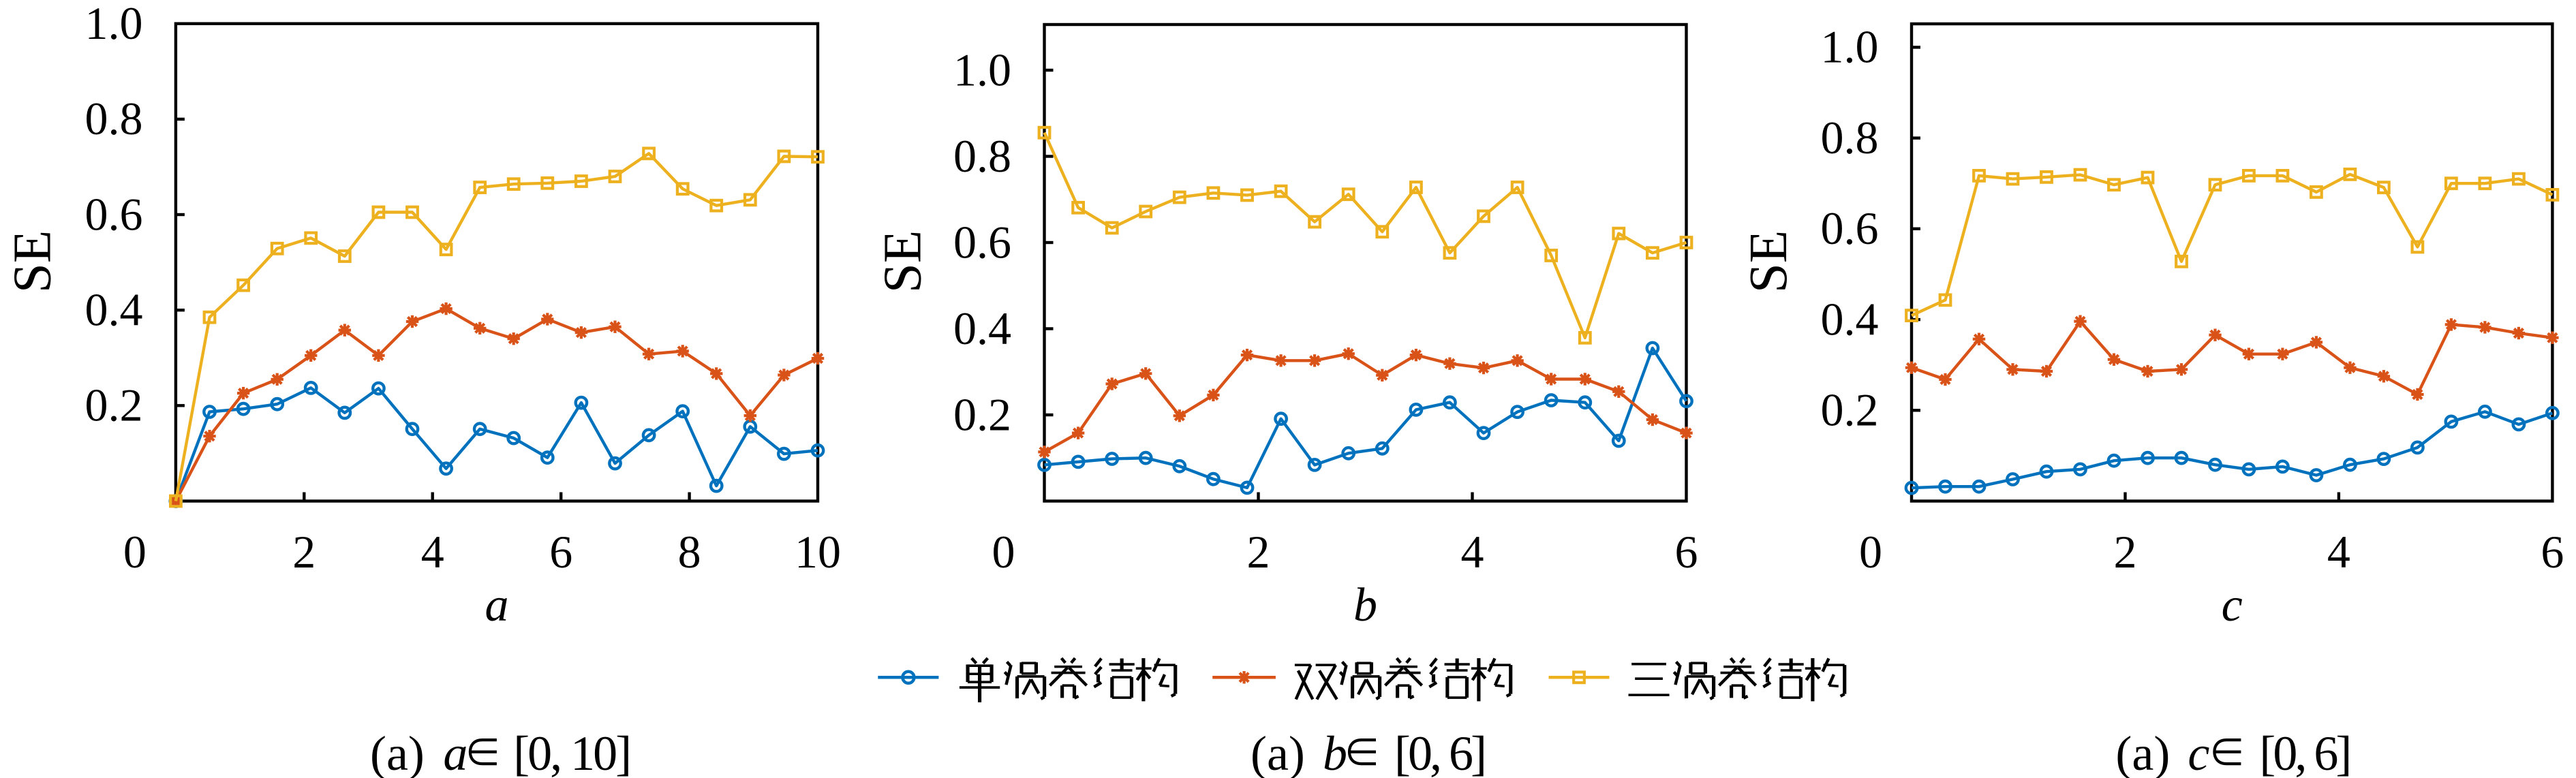 Image resolution: width=2576 pixels, height=778 pixels. What do you see at coordinates (689, 552) in the screenshot?
I see `svg-text: 8` at bounding box center [689, 552].